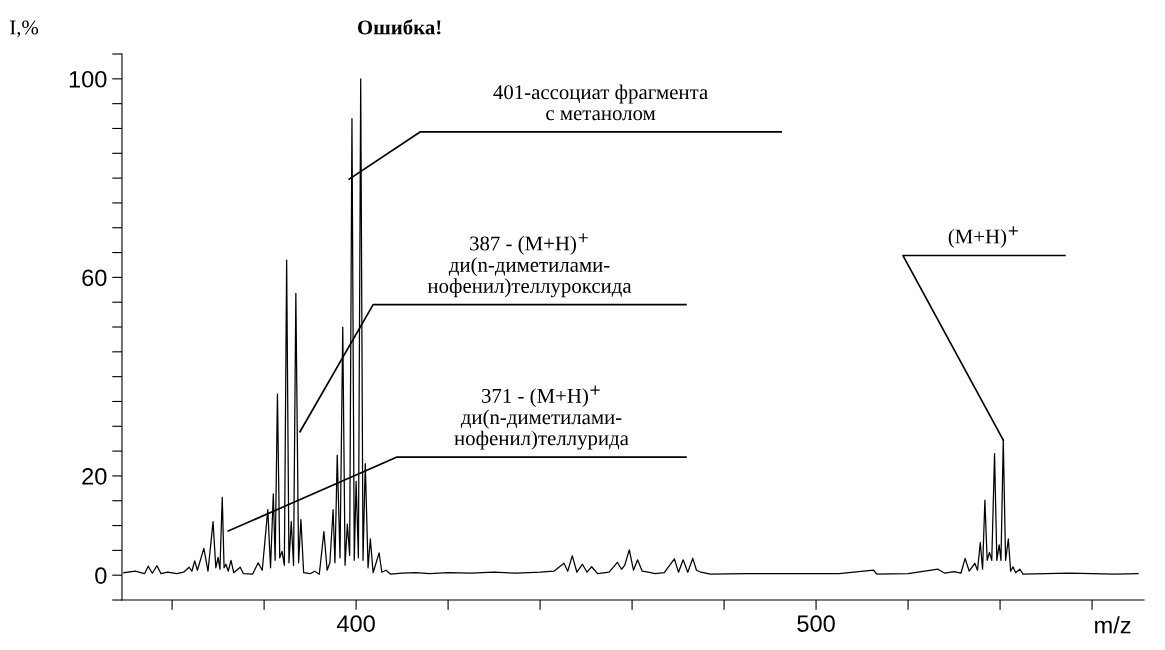 Image resolution: width=1165 pixels, height=650 pixels. Describe the element at coordinates (541, 417) in the screenshot. I see `annotation: 371 - (M+H)$^{+}$ ди(n-диметилами- нофенил)теллурида` at that location.